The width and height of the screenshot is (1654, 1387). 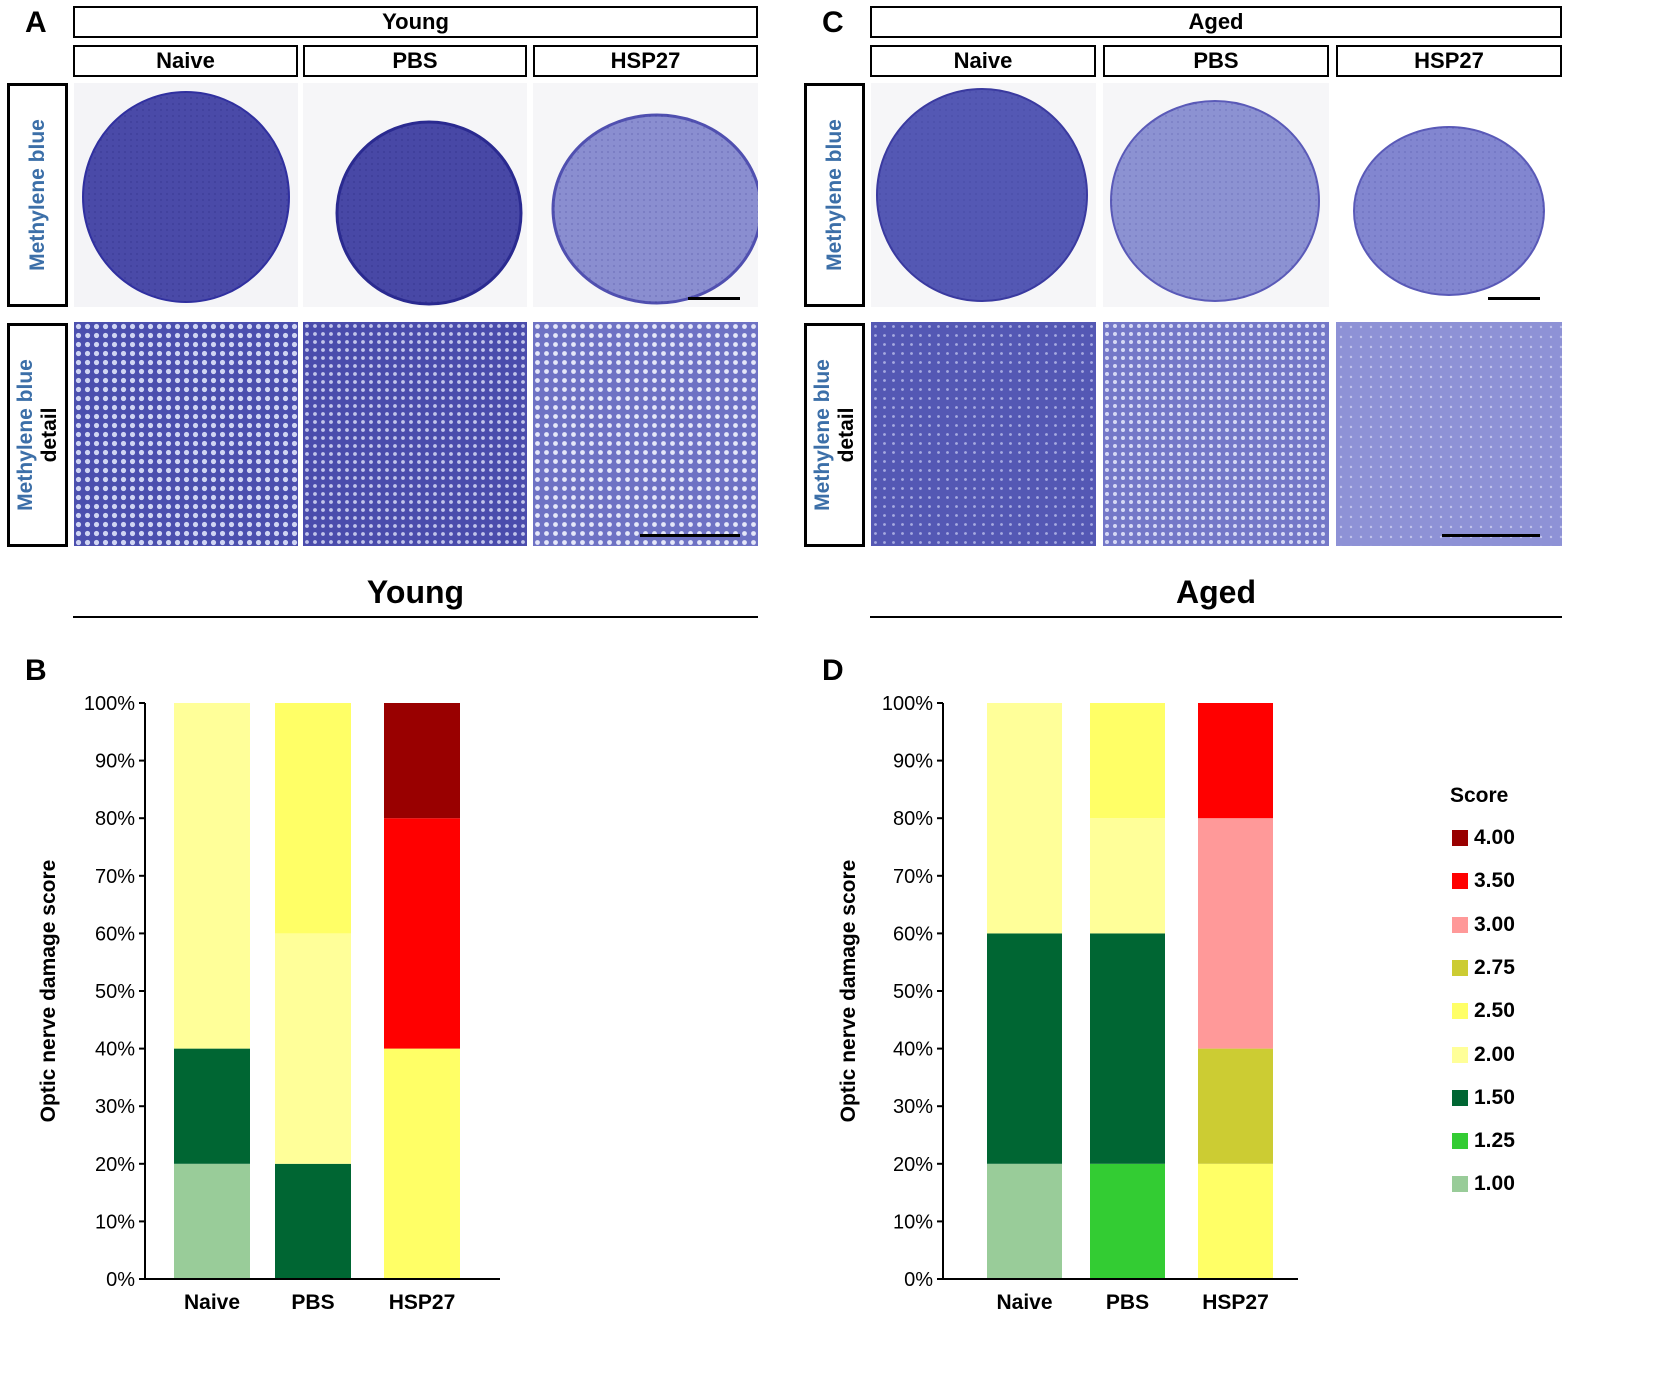 I want to click on aged-naive-overview-micrograph, so click(x=983, y=195).